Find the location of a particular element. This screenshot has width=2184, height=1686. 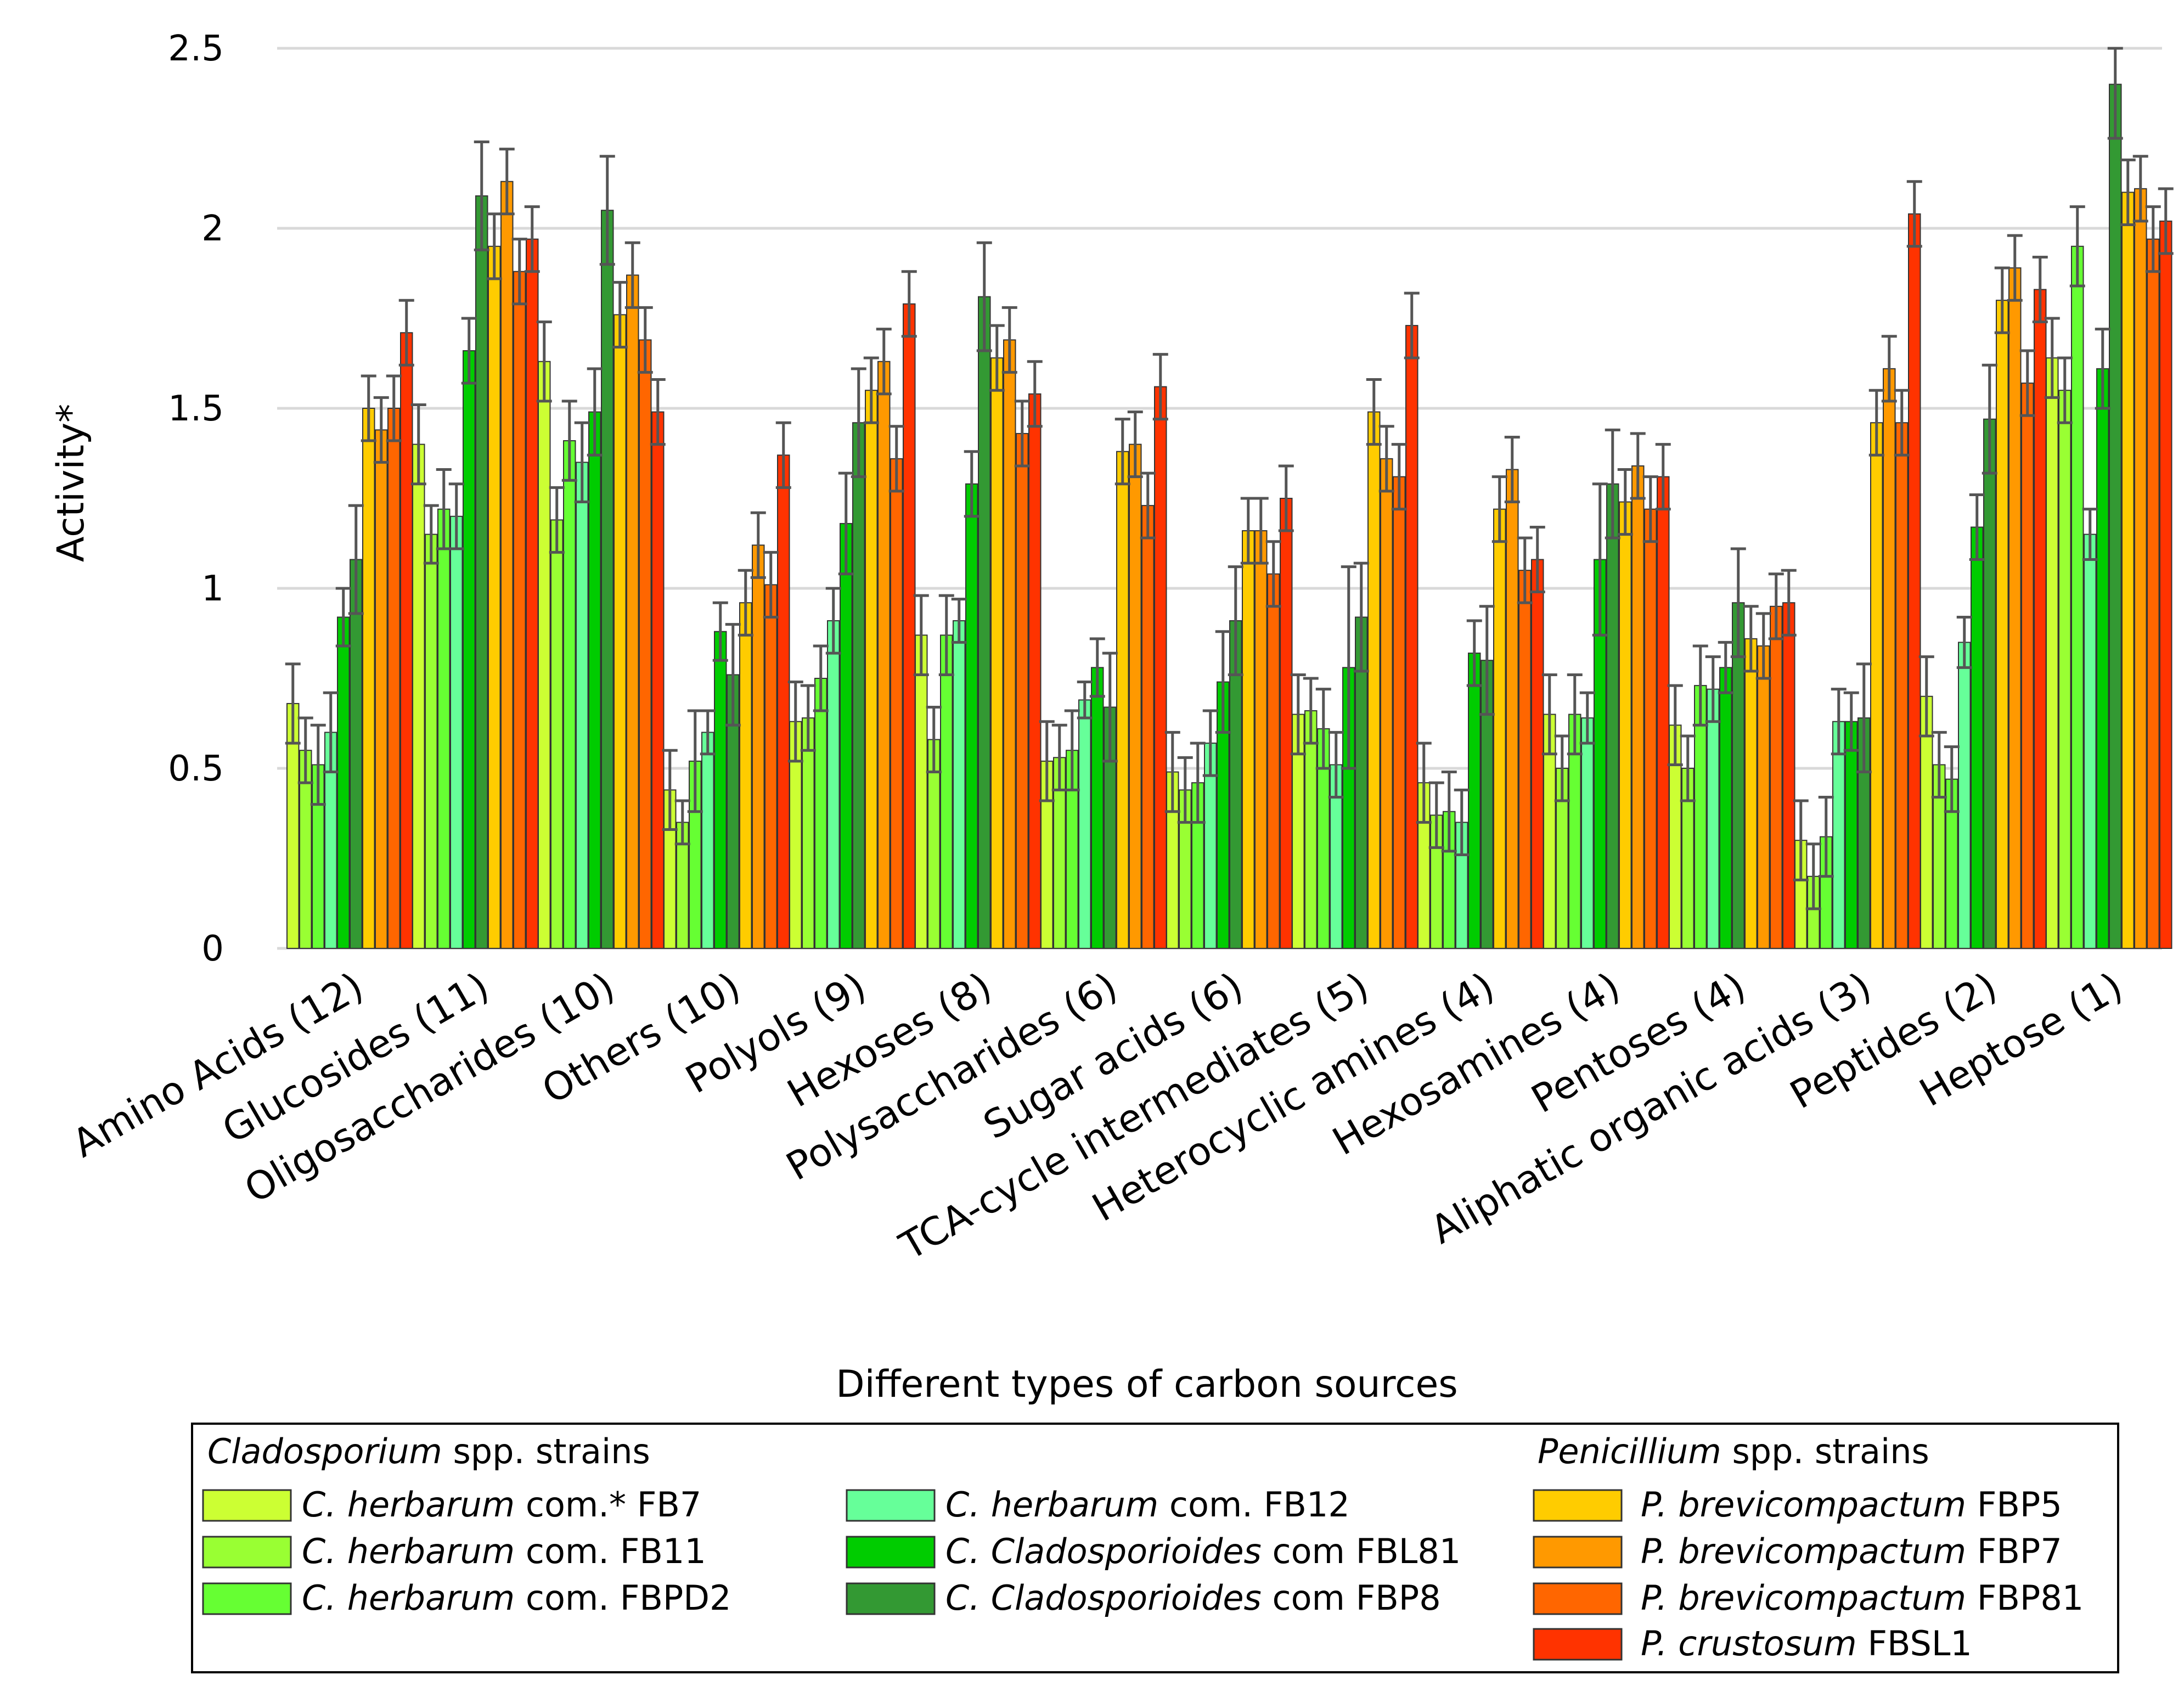

legend-item: C. Cladosporioides com FBL81 is located at coordinates (1153, 1551).